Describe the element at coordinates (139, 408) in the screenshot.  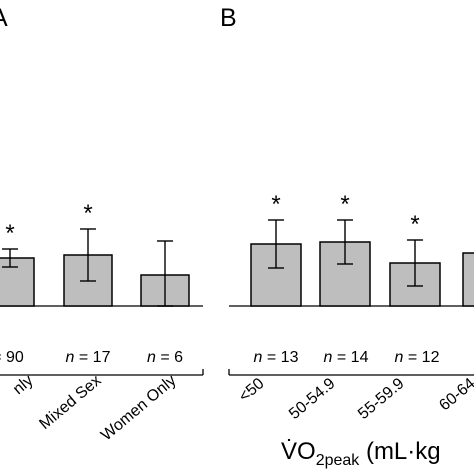
I see `category-tick-label: Women Only` at that location.